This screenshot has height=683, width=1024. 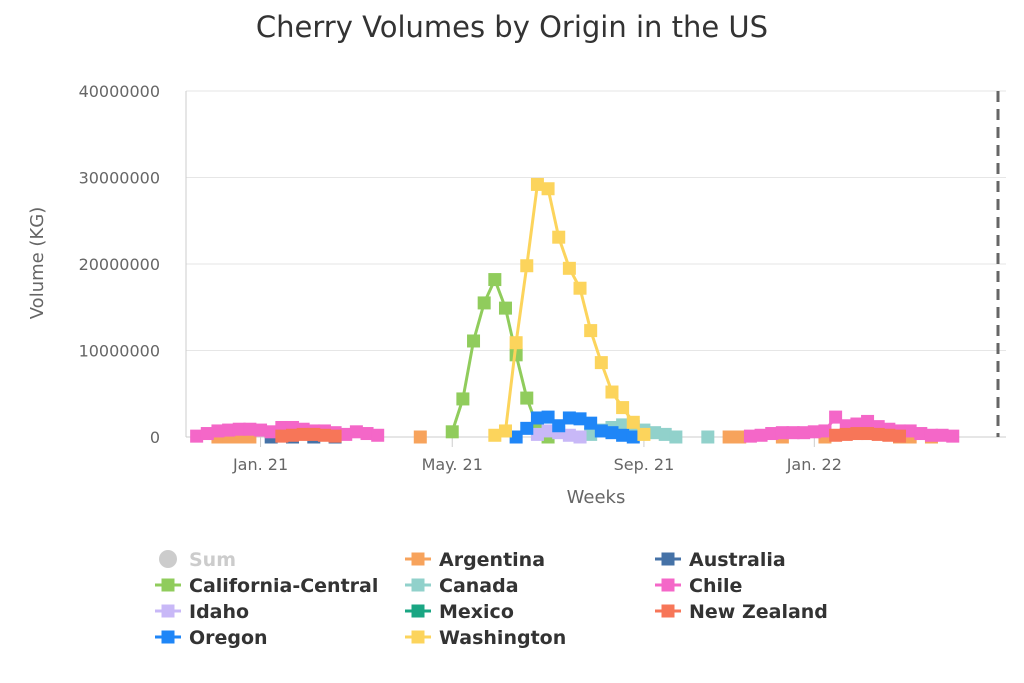 What do you see at coordinates (260, 464) in the screenshot?
I see `x-tick-label: Jan. 21` at bounding box center [260, 464].